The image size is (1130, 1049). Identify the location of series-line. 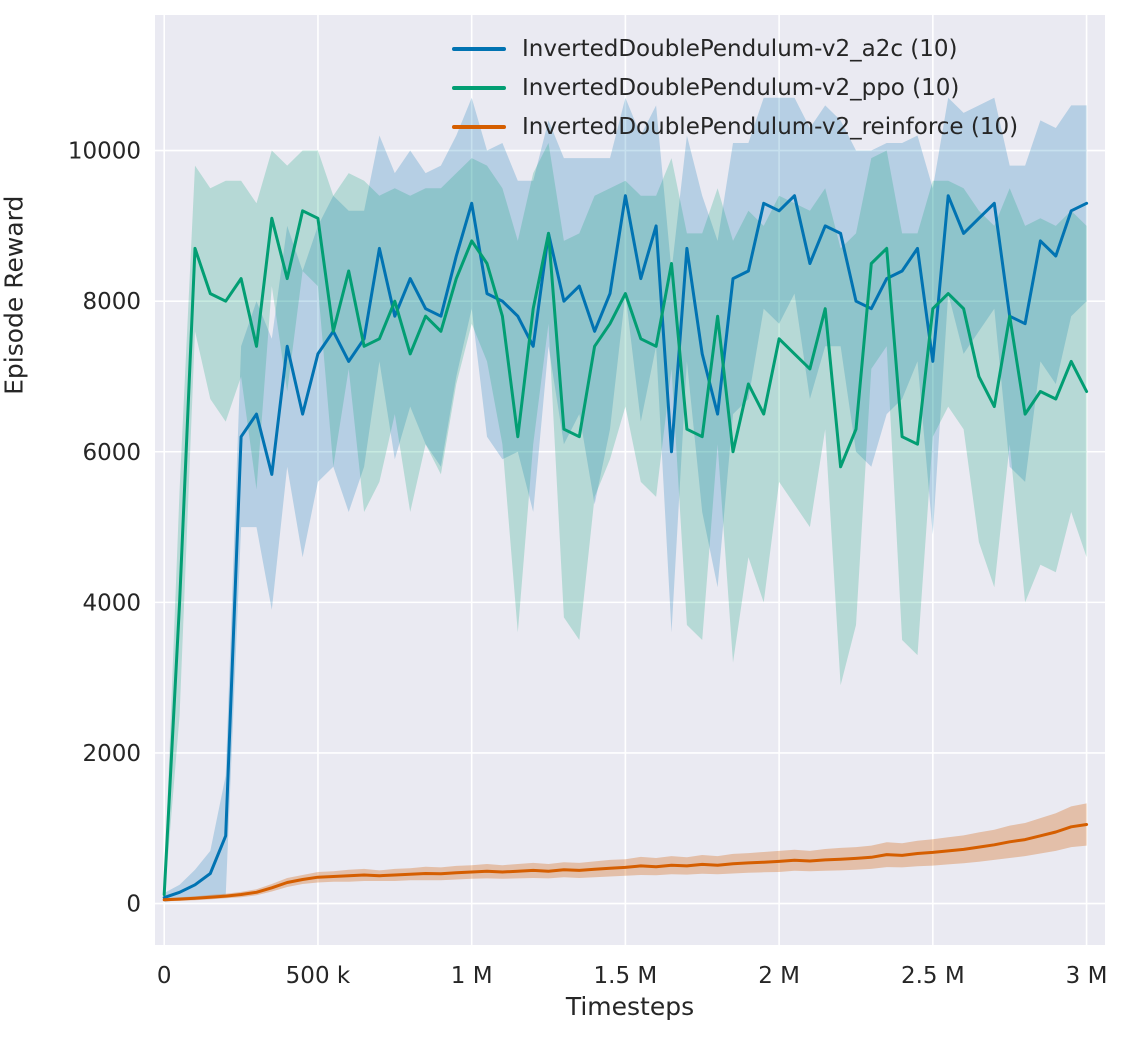
(625, 862).